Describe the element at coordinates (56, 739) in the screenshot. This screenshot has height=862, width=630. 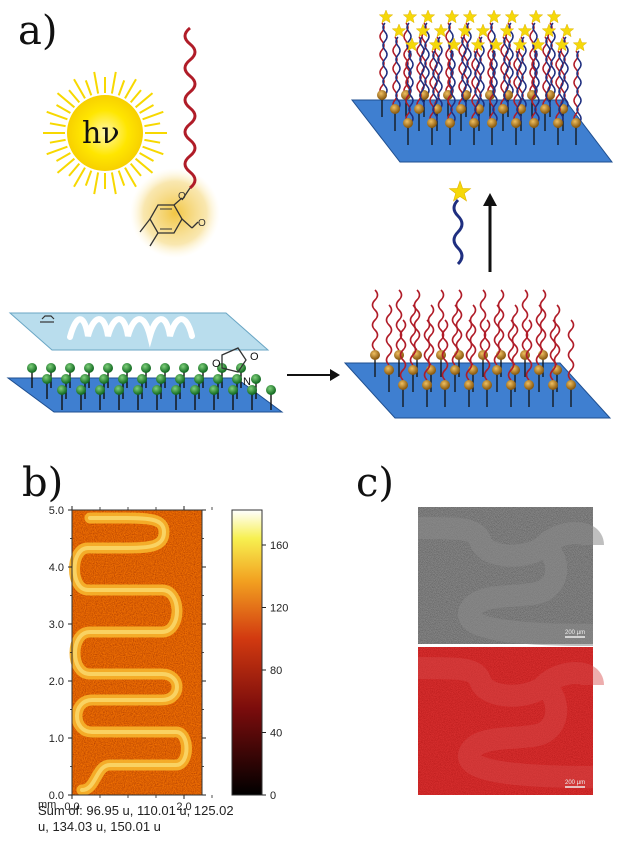
I see `y-tick-label: 1.0` at that location.